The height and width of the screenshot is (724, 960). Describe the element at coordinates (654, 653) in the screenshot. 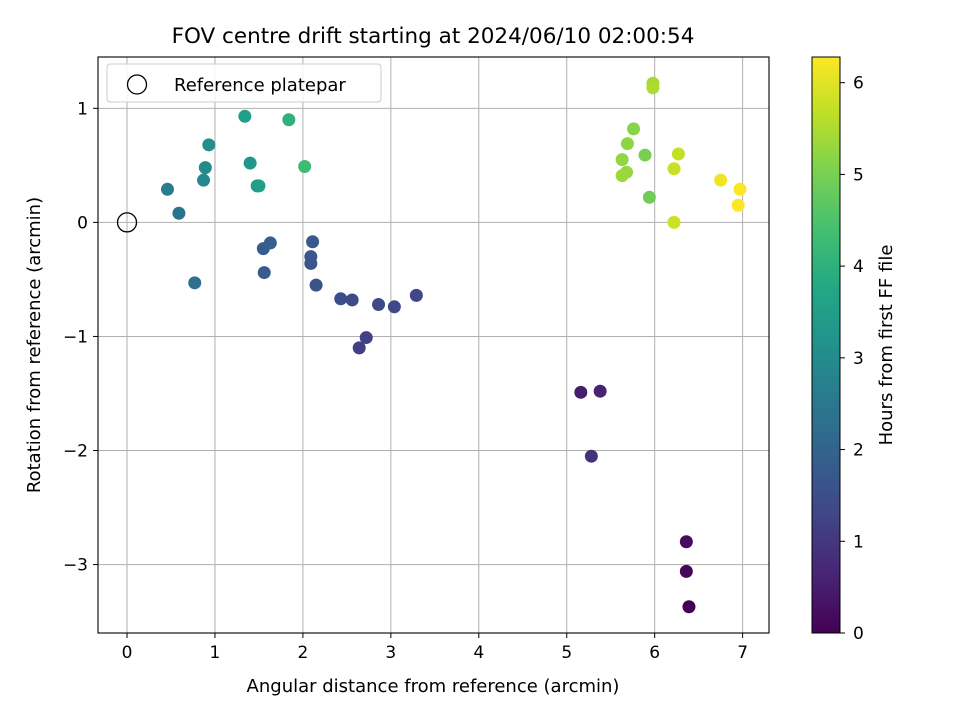

I see `x-tick-label: 6` at that location.